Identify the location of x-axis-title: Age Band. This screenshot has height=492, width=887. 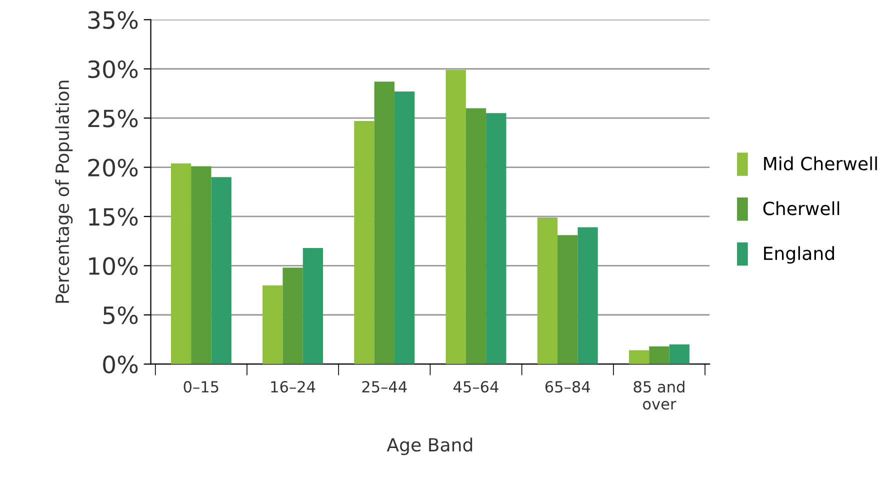
(429, 447).